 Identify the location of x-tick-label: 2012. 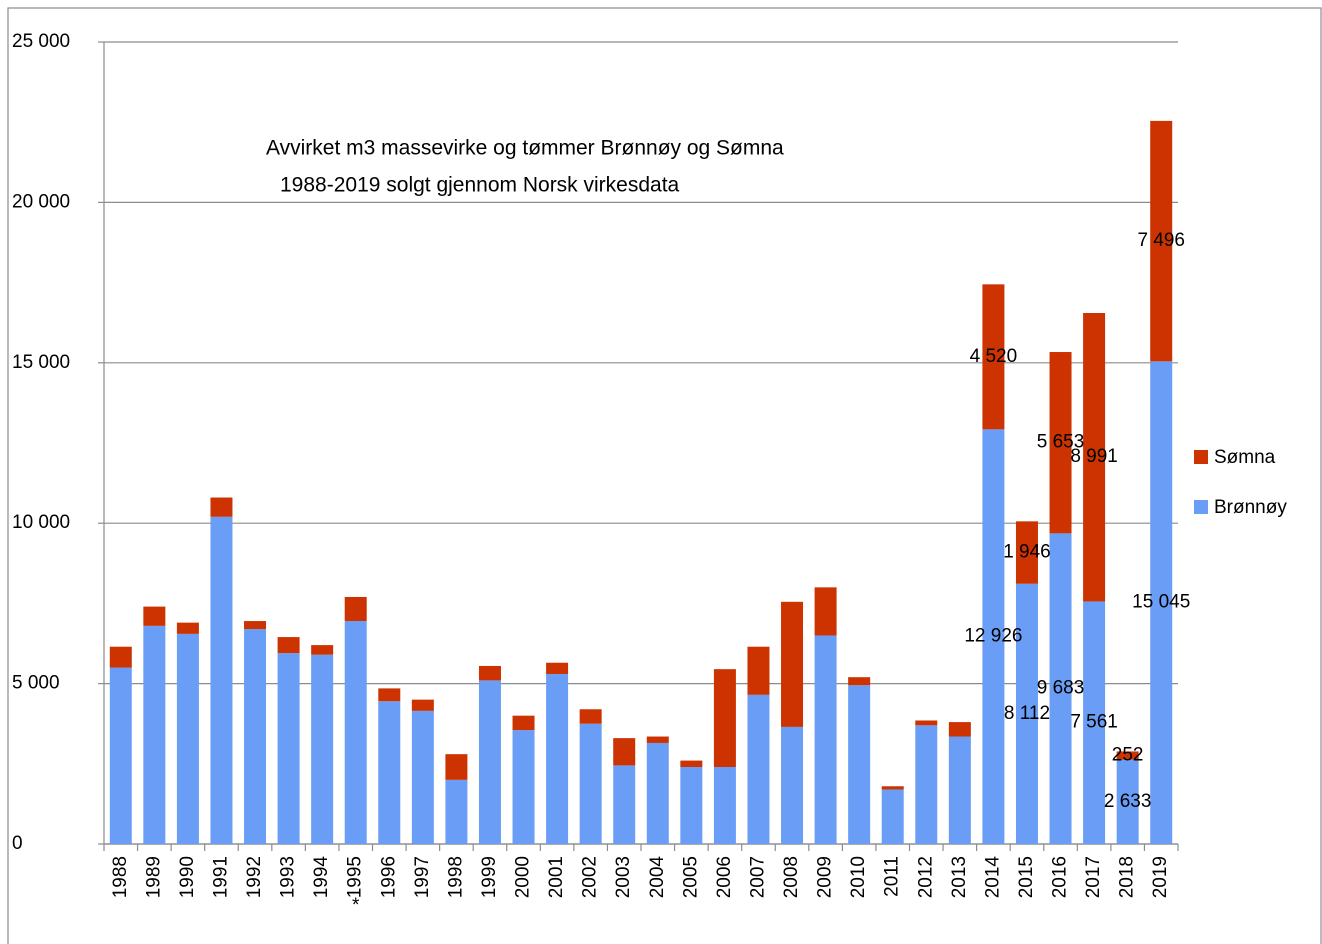
(925, 877).